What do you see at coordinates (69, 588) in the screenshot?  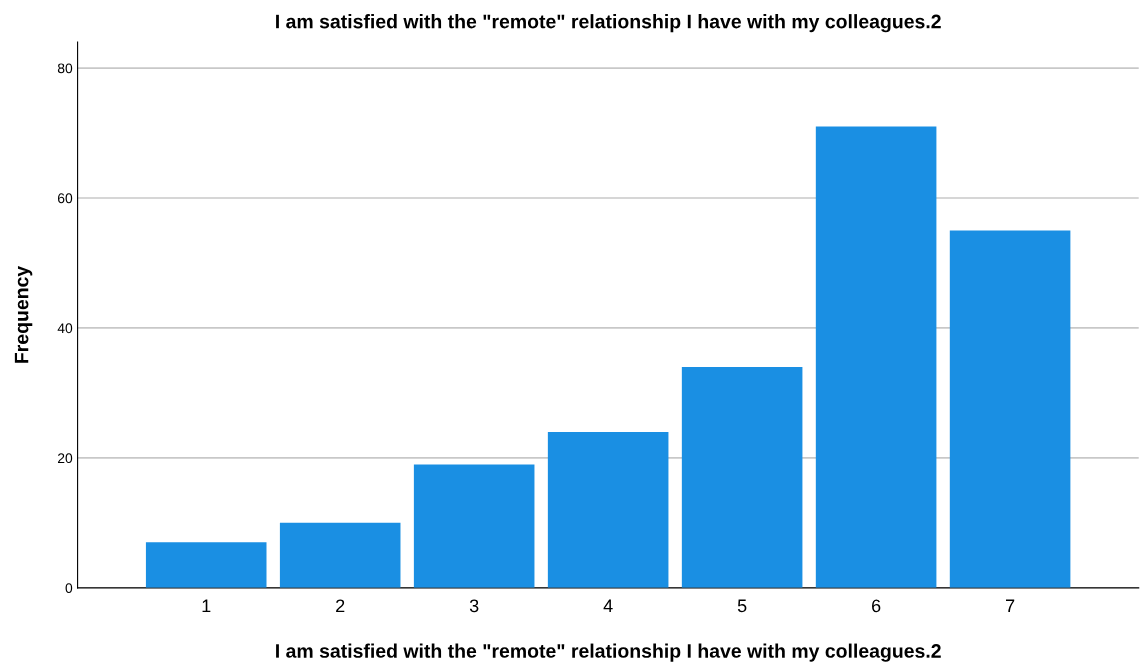 I see `y-tick-label: 0` at bounding box center [69, 588].